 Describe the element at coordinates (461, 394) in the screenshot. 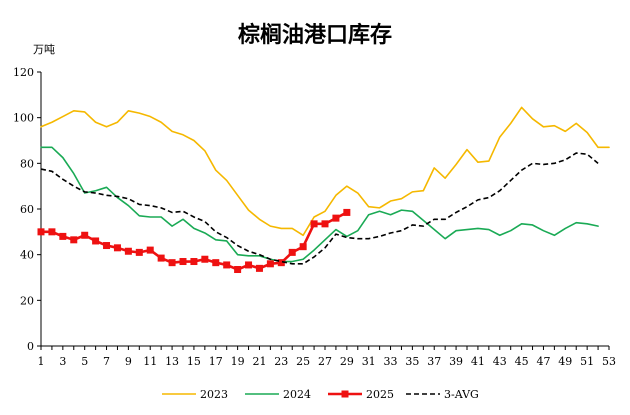

I see `legend-label: 3-AVG` at that location.